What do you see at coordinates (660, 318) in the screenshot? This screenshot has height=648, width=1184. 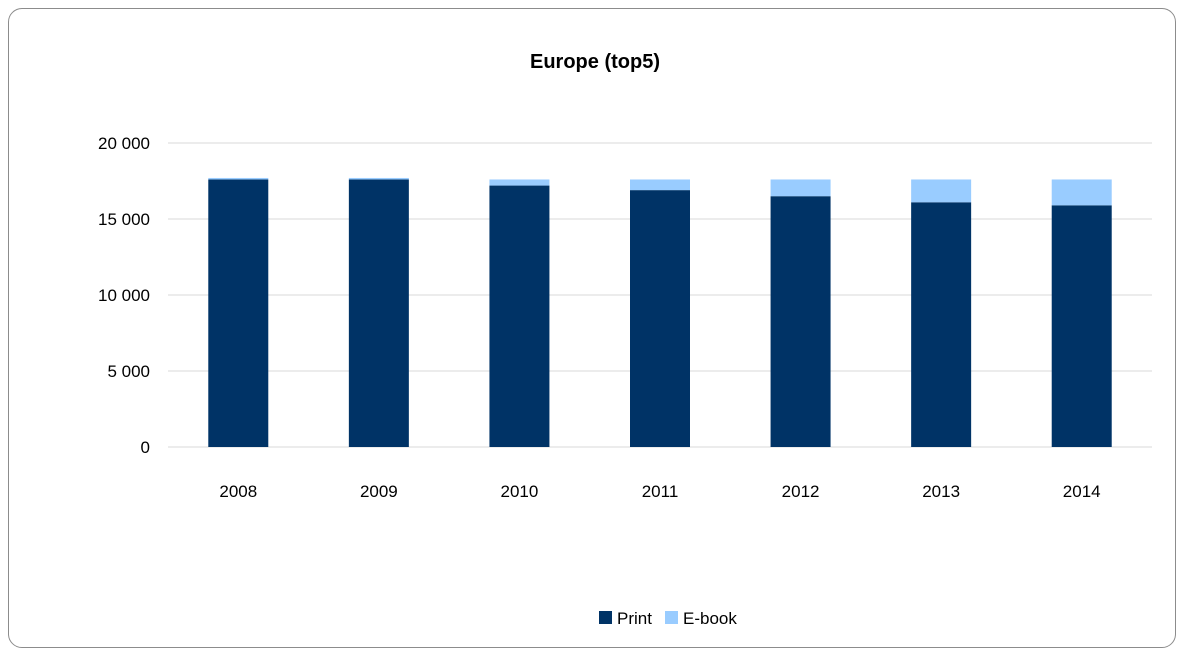 I see `bar-print-2011` at bounding box center [660, 318].